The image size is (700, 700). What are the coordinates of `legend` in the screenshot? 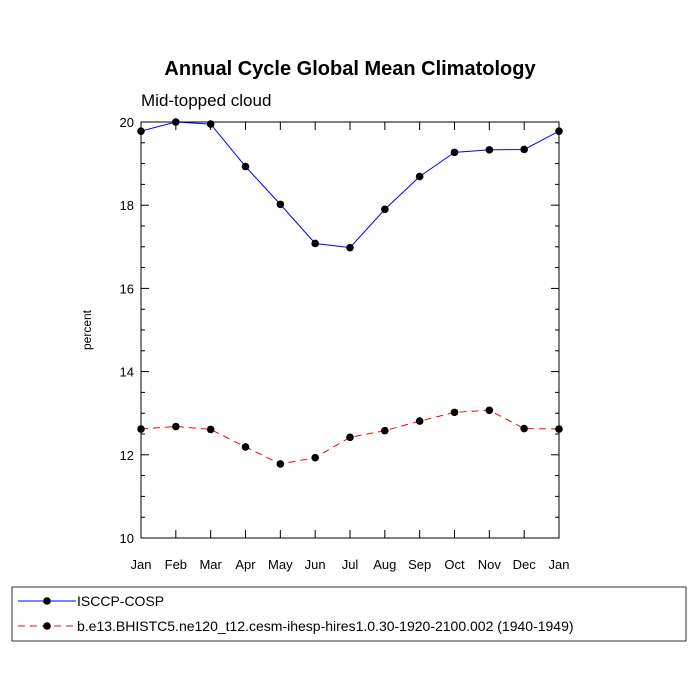 It's located at (349, 614).